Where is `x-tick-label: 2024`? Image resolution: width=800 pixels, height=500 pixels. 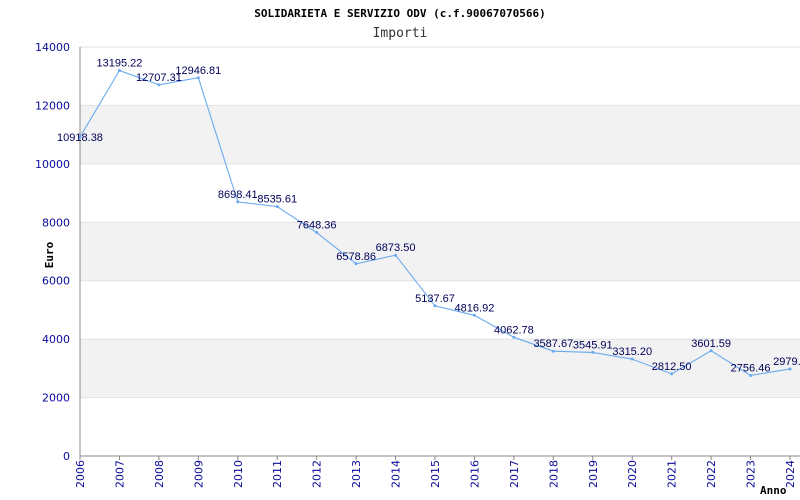 x-tick-label: 2024 is located at coordinates (790, 474).